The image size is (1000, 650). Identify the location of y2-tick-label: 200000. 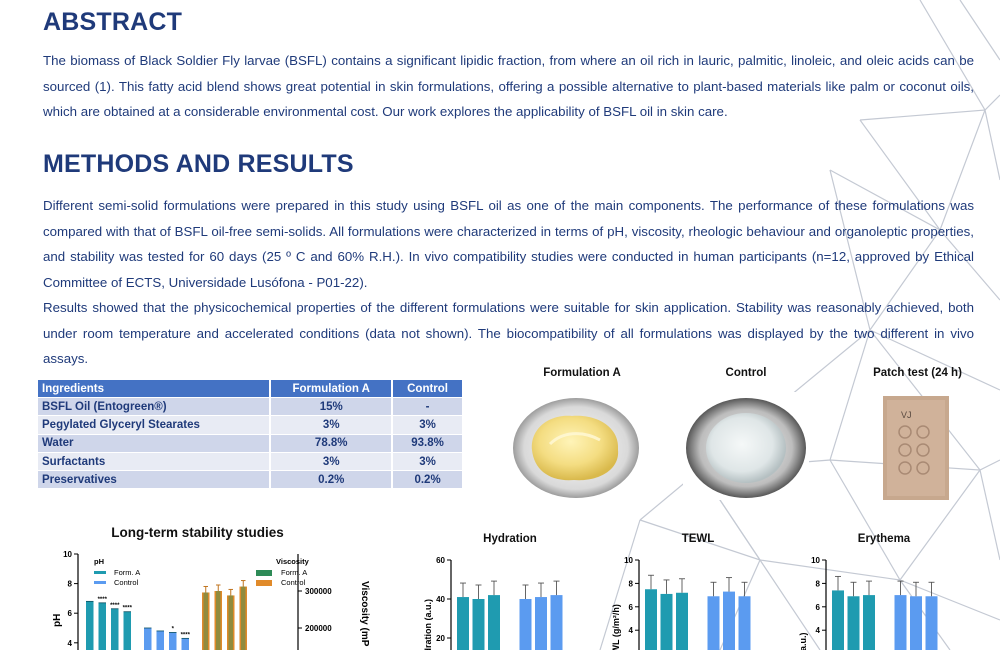
(318, 628).